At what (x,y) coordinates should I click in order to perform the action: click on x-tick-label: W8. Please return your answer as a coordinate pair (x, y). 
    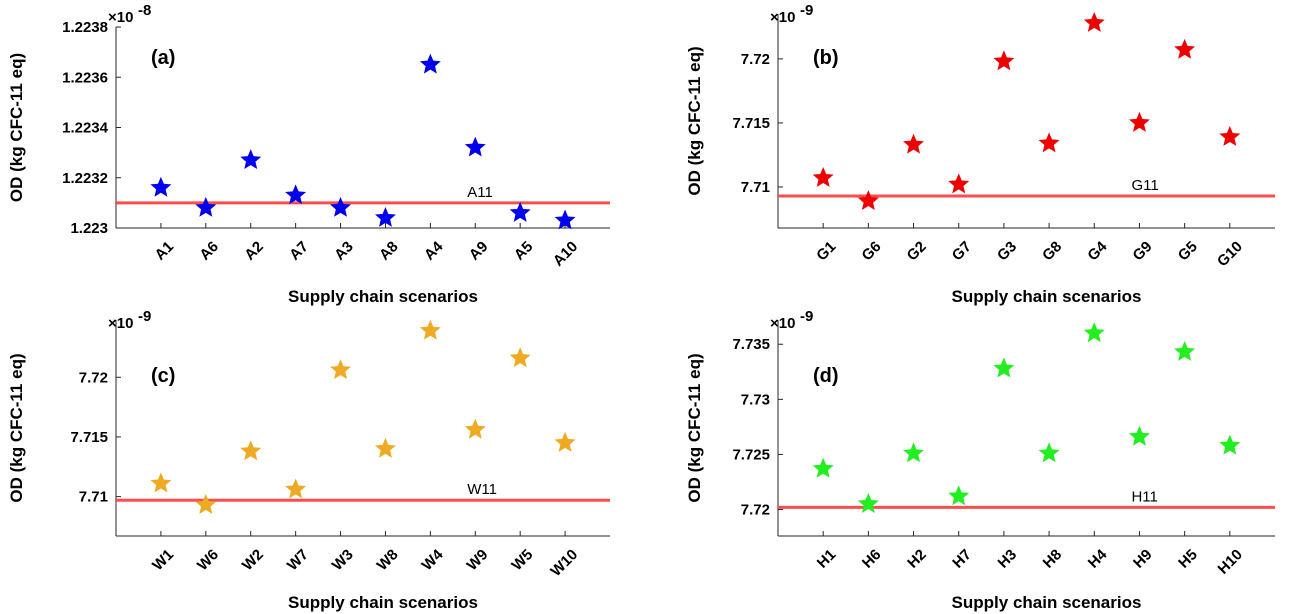
    Looking at the image, I should click on (388, 560).